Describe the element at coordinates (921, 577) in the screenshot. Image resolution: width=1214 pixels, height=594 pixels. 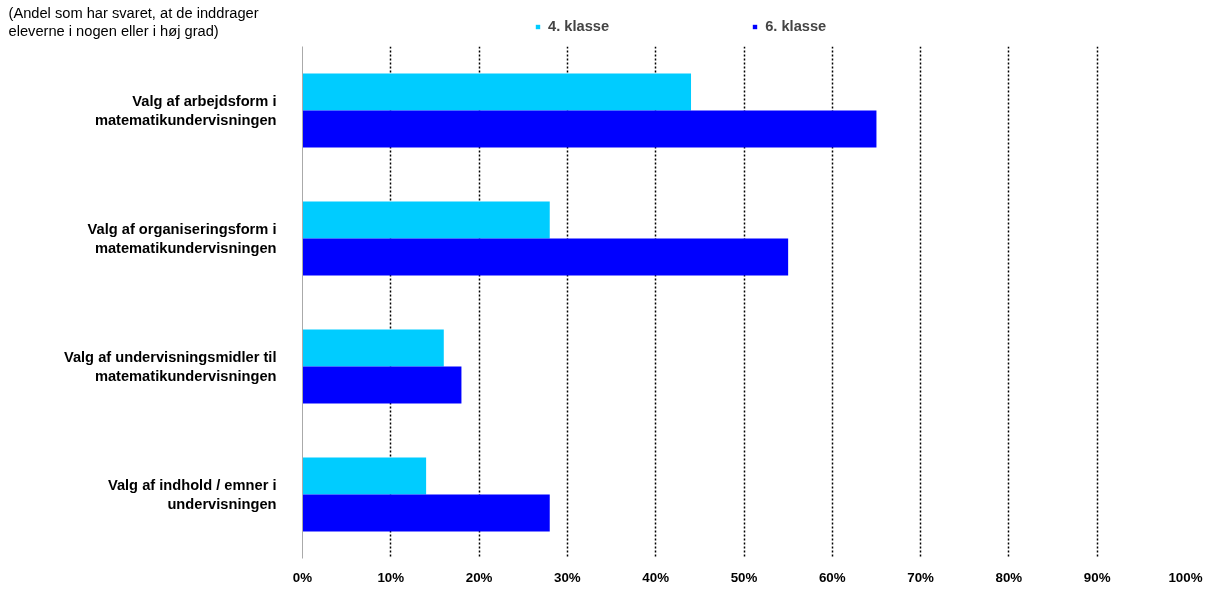
I see `x-tick-label: 70%` at that location.